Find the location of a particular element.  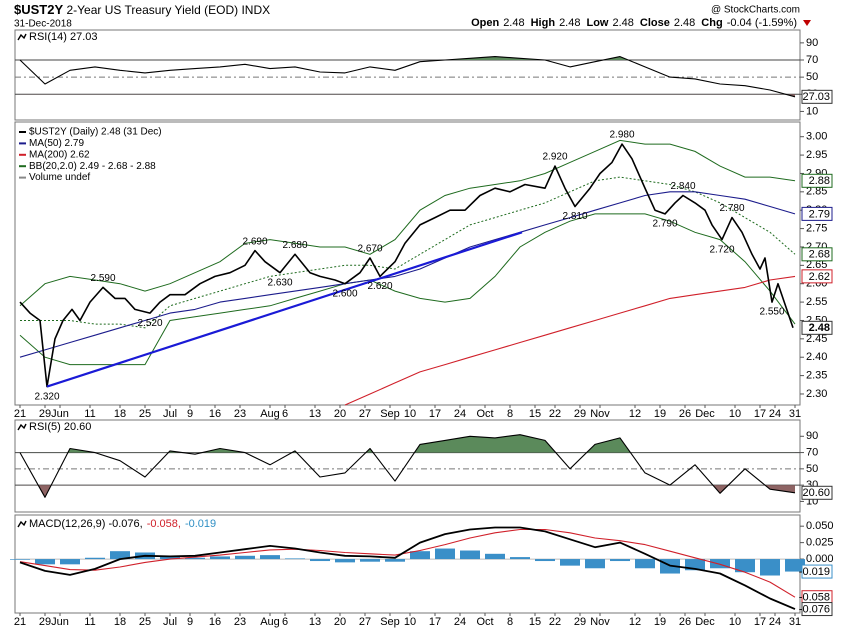

x-tick-label: Aug is located at coordinates (270, 622).